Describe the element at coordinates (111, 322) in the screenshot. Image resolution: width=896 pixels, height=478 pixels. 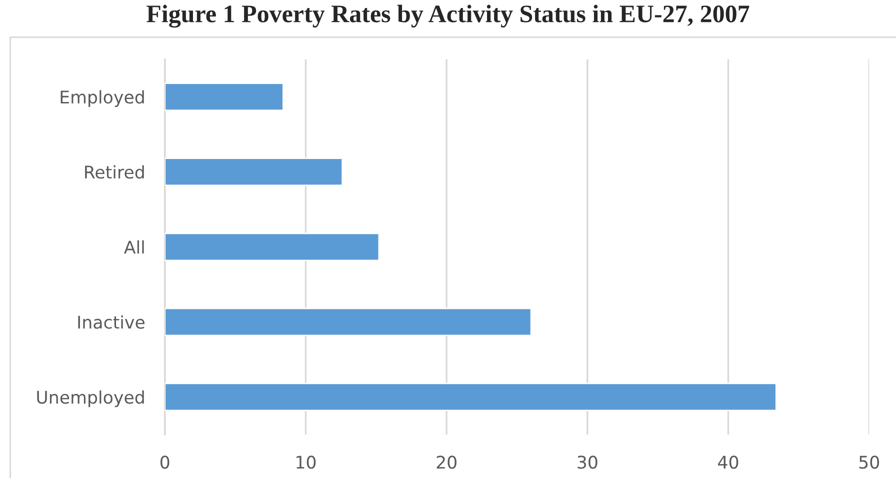
I see `y-tick-label: Inactive` at that location.